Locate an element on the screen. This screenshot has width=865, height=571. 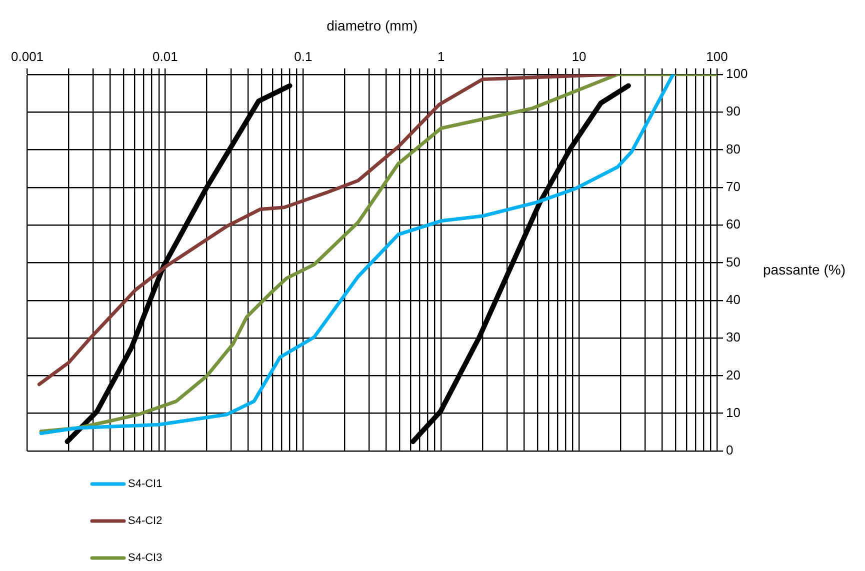
x-tick-label: 100 is located at coordinates (717, 56).